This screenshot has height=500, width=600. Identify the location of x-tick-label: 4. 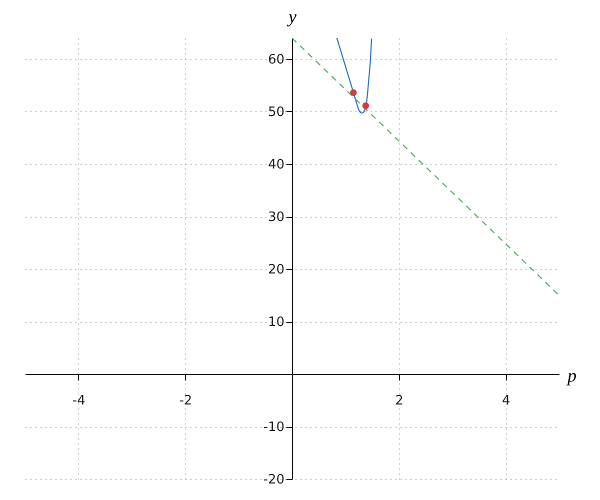
(506, 401).